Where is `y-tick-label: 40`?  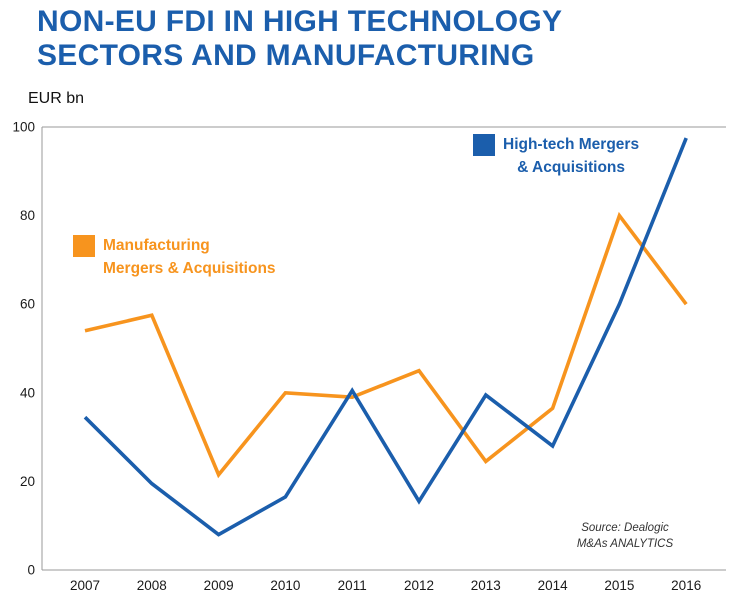 y-tick-label: 40 is located at coordinates (27, 392).